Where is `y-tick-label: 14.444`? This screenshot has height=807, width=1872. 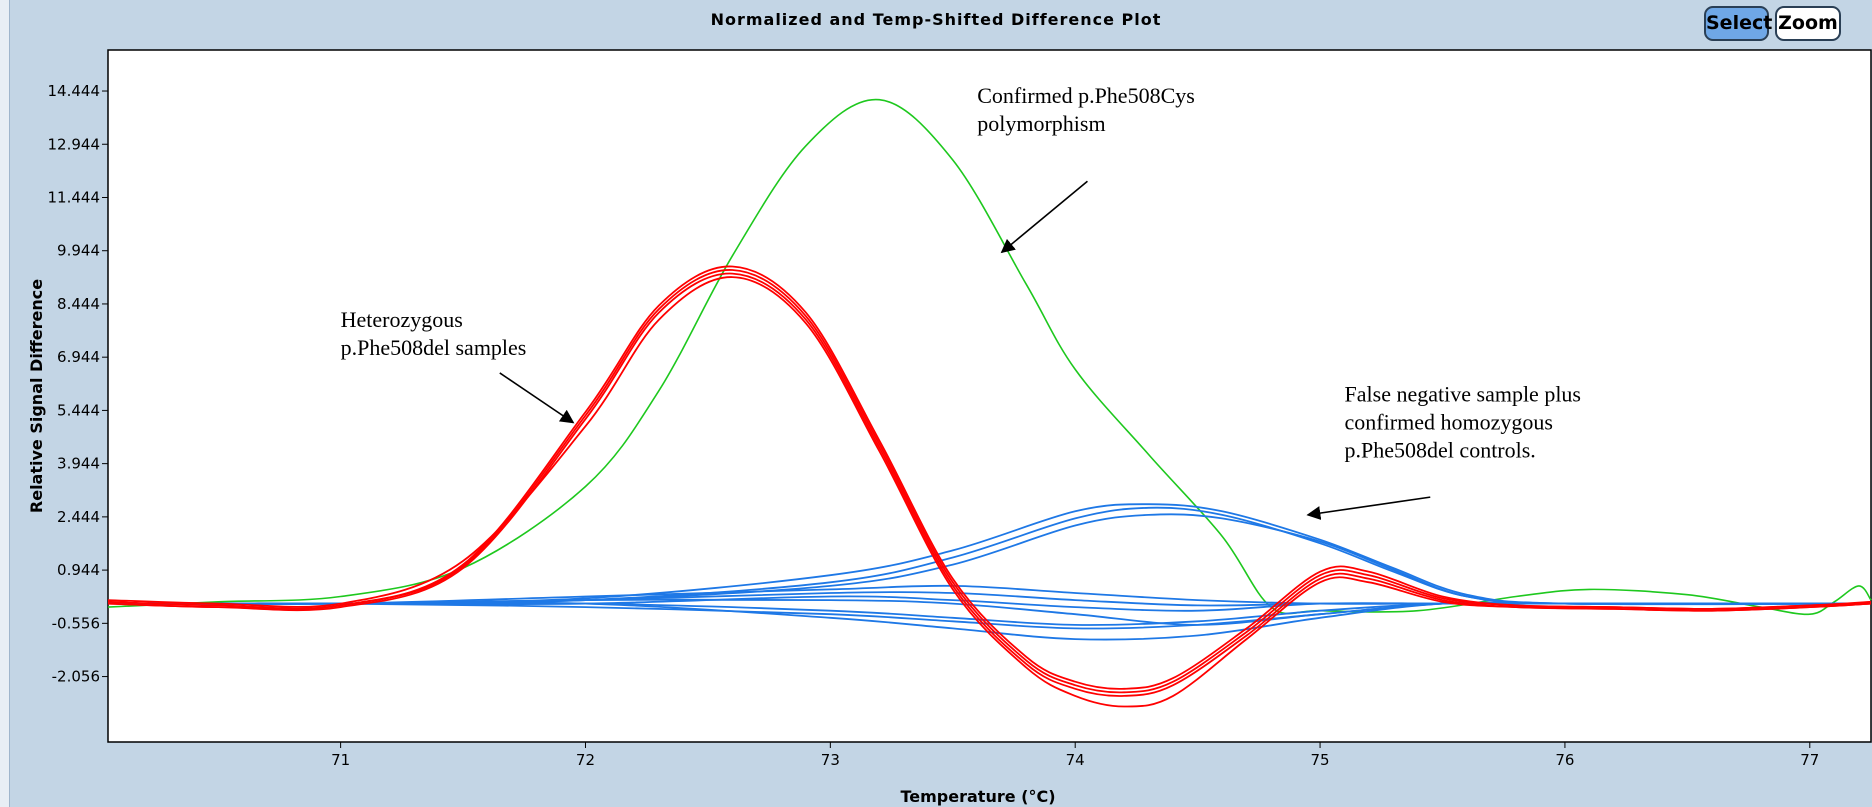
y-tick-label: 14.444 is located at coordinates (74, 91).